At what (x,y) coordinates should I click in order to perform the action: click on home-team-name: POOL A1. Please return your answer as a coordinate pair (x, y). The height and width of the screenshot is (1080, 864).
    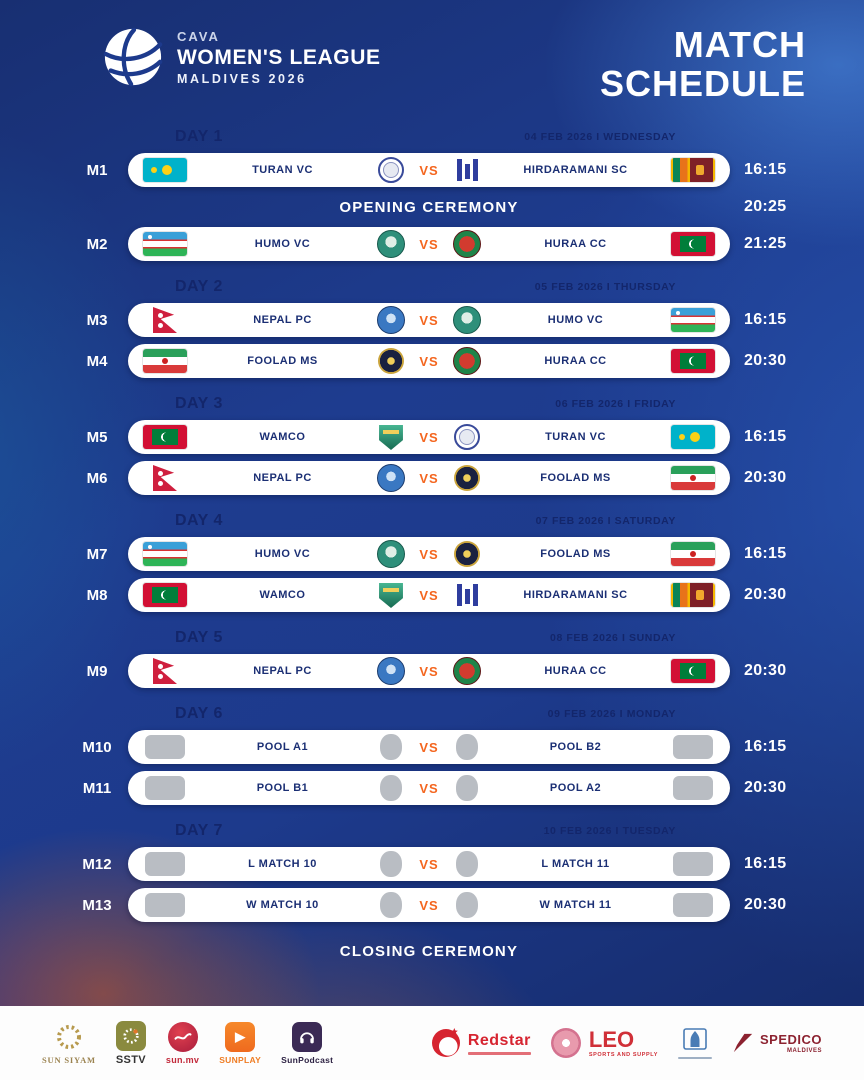
    Looking at the image, I should click on (282, 747).